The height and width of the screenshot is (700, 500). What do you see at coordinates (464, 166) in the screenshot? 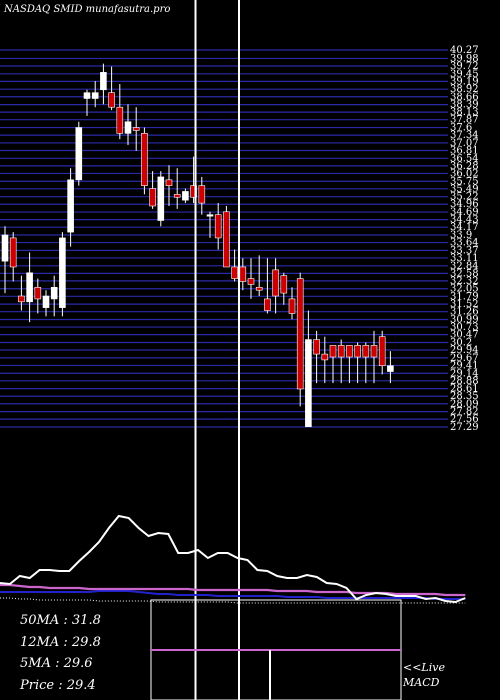
I see `price-label: 36.28` at bounding box center [464, 166].